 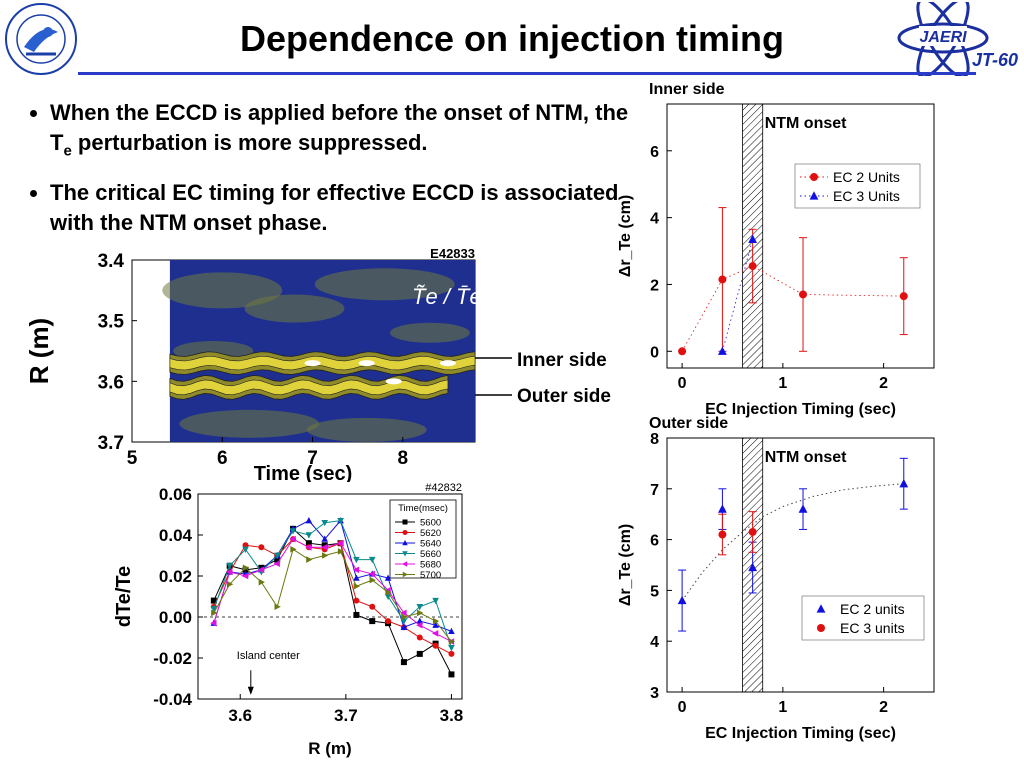 What do you see at coordinates (312, 458) in the screenshot?
I see `x-tick-label: 7` at bounding box center [312, 458].